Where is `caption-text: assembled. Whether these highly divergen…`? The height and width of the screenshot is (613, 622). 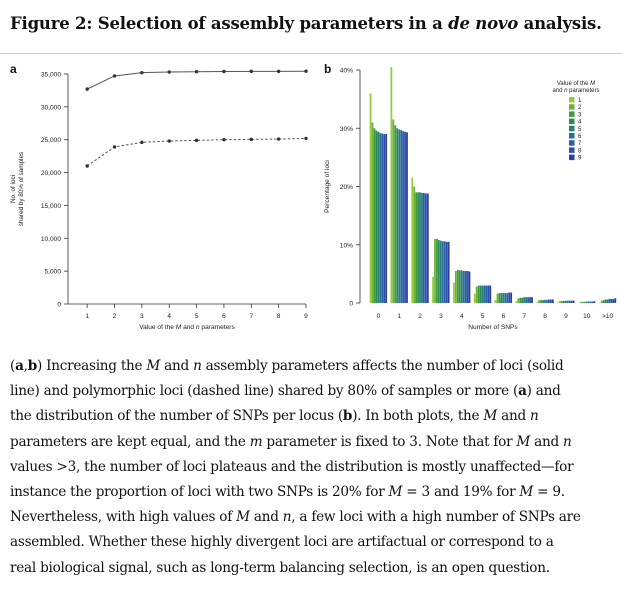 caption-text: assembled. Whether these highly divergen… is located at coordinates (282, 542).